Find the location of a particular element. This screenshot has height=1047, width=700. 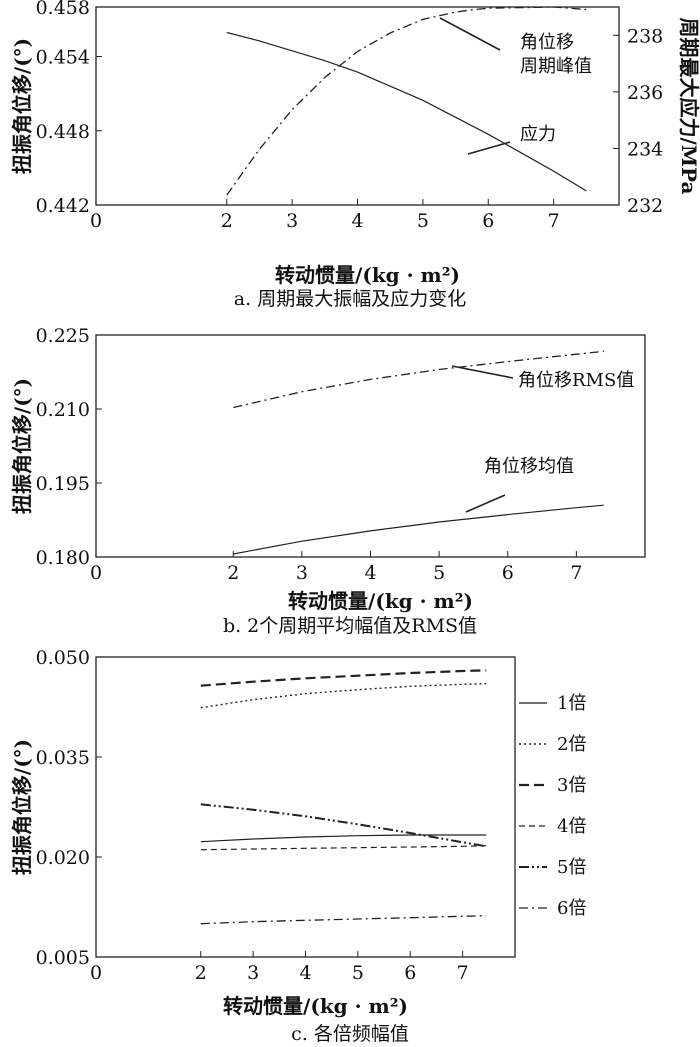

legend-label: 5倍 is located at coordinates (571, 867).